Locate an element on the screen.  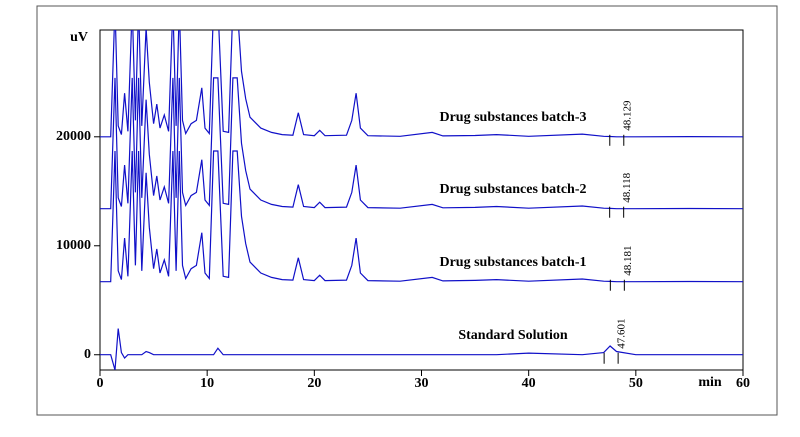
trace-label: Standard Solution is located at coordinates (513, 335).